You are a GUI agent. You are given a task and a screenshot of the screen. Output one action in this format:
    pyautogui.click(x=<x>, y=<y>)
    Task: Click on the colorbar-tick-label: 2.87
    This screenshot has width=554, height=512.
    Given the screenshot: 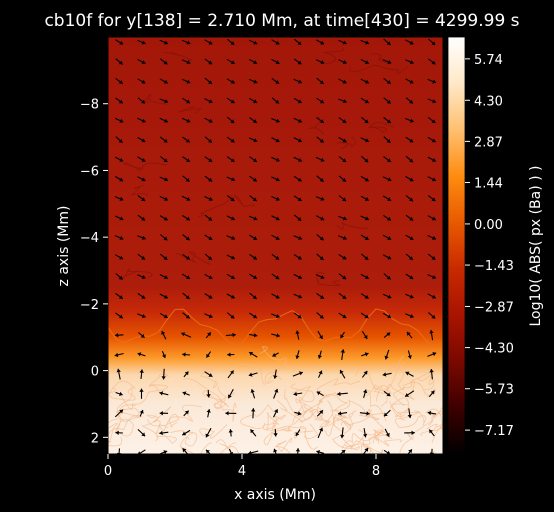 What is the action you would take?
    pyautogui.click(x=488, y=142)
    